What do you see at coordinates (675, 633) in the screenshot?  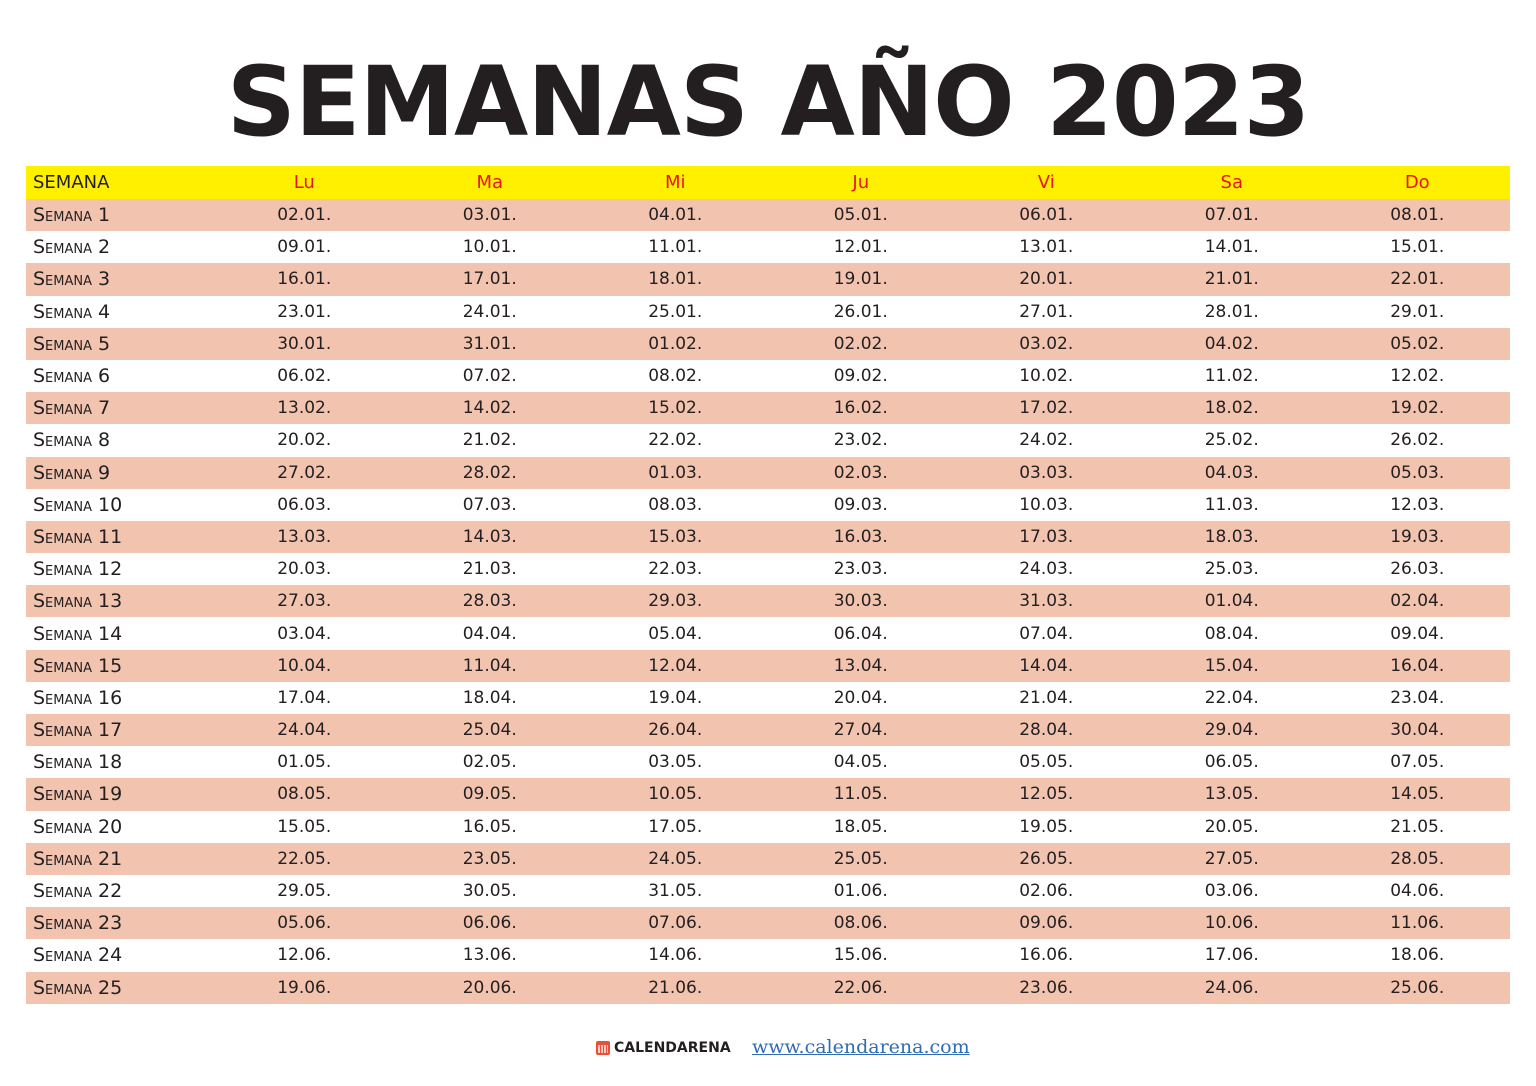 I see `date-cell: 05.04.` at bounding box center [675, 633].